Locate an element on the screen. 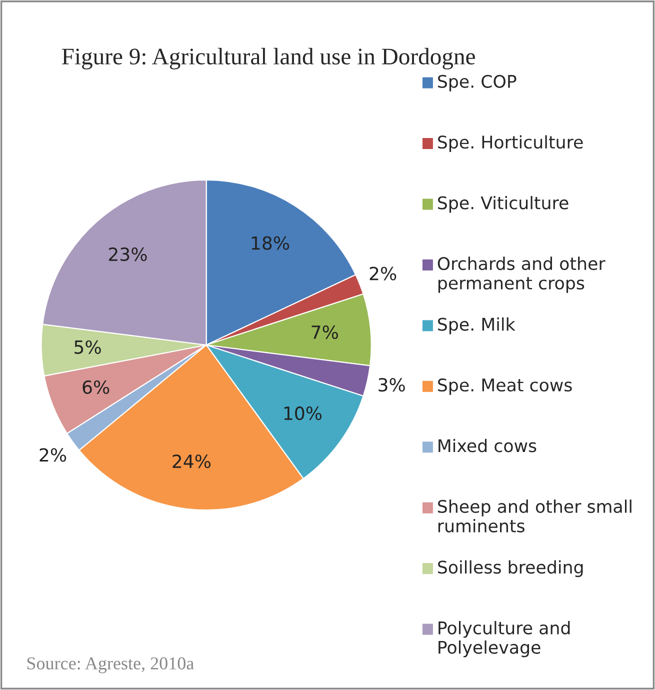  chart-title: Figure 9: Agricultural land use in Dordogne is located at coordinates (268, 59).